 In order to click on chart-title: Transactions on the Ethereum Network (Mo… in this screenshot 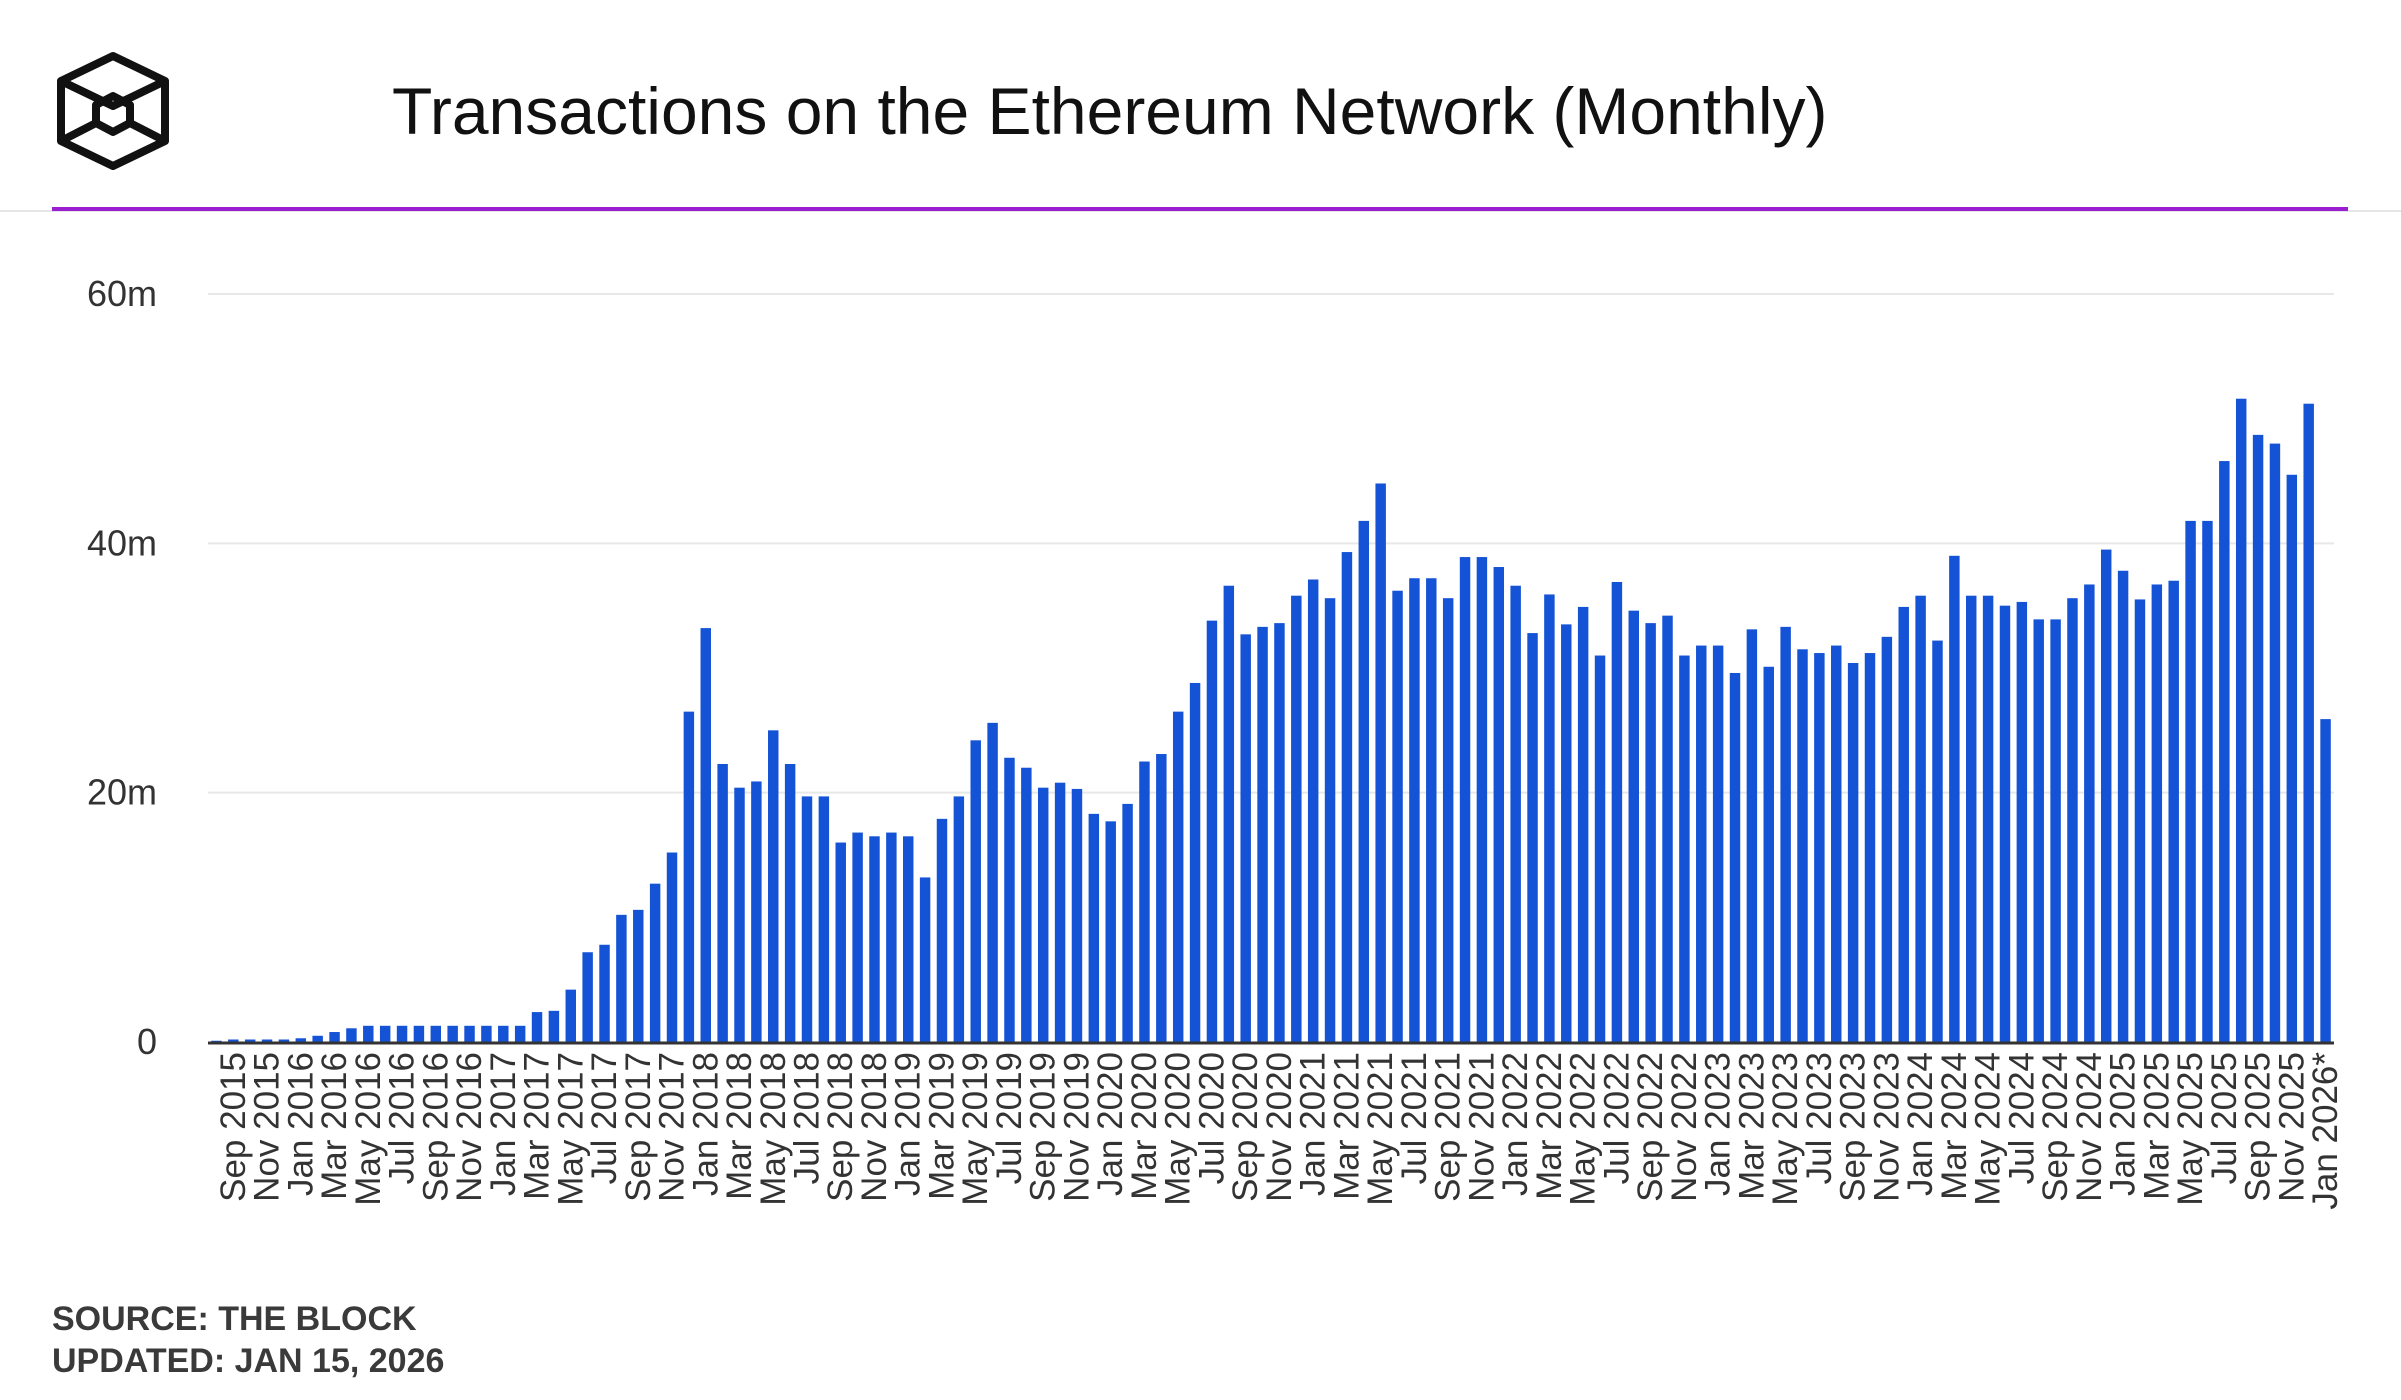, I will do `click(1110, 111)`.